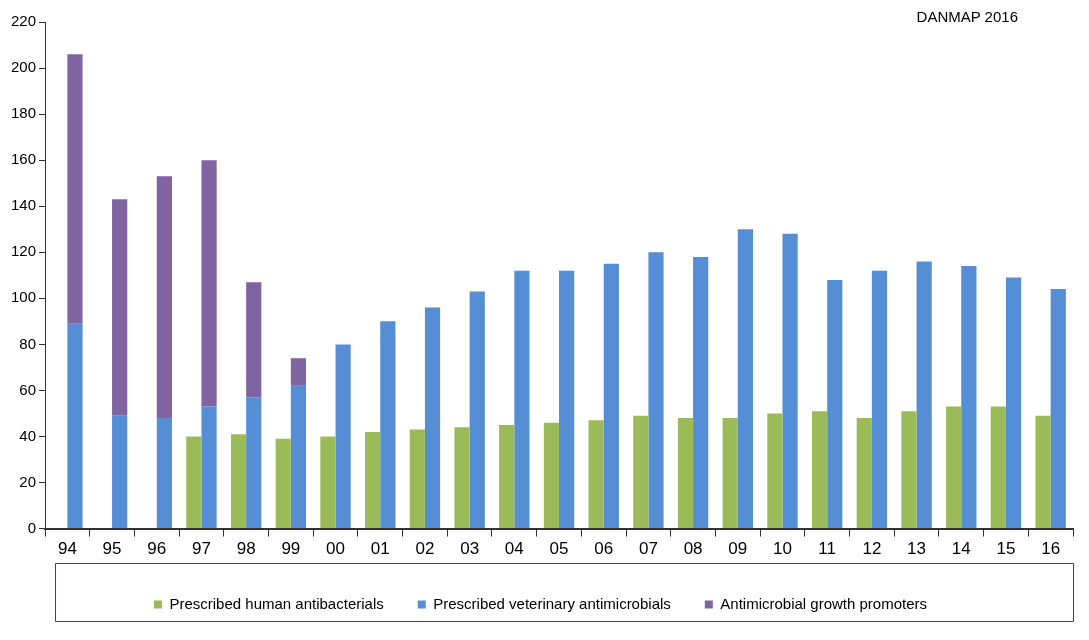 This screenshot has height=640, width=1089. I want to click on x-tick-label: 94, so click(67, 549).